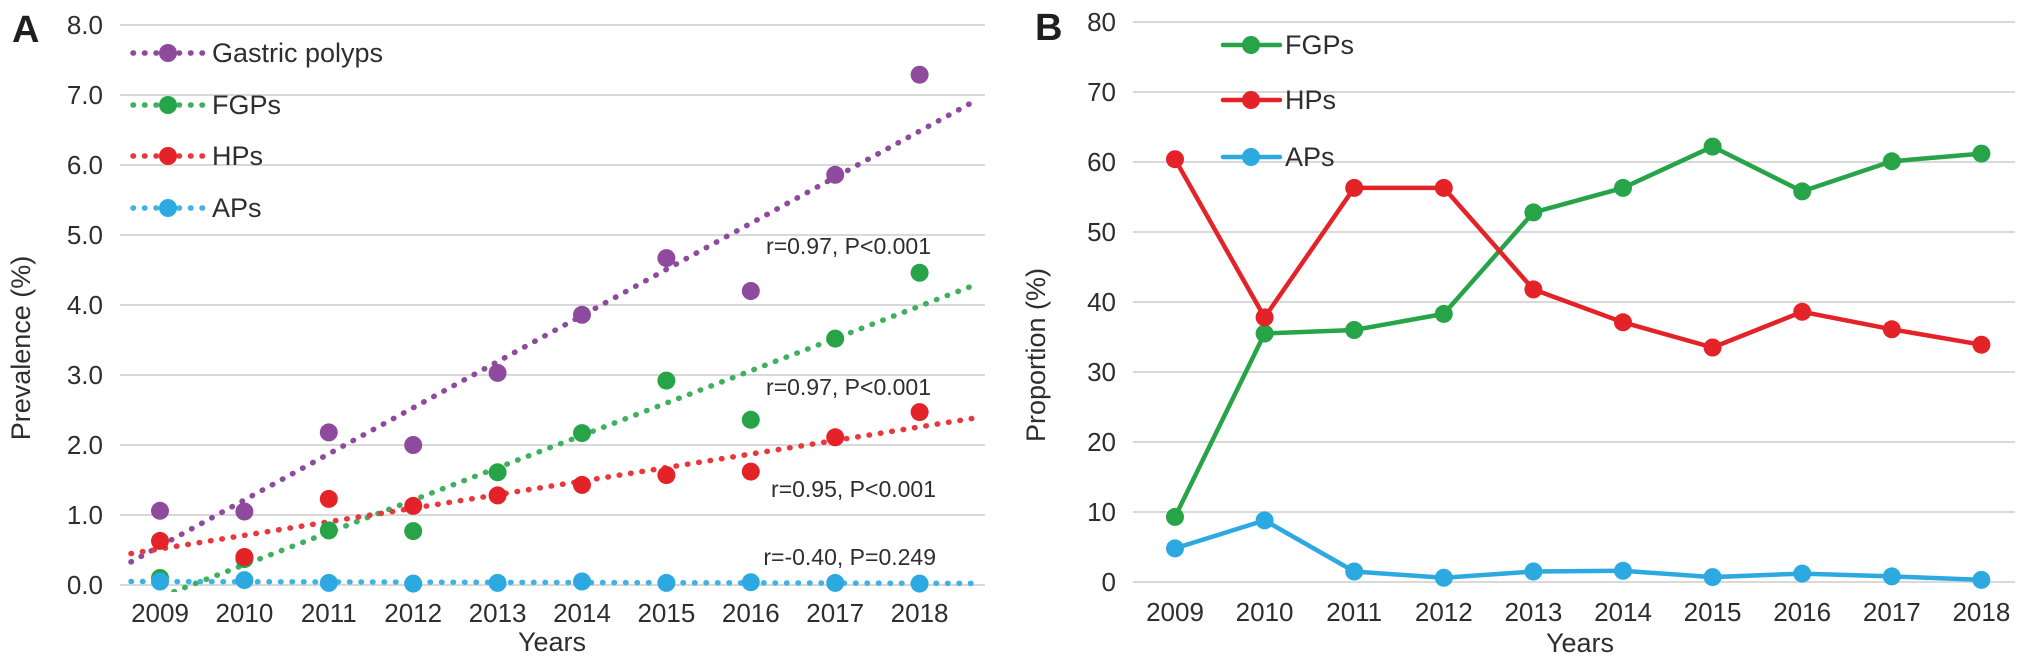 The height and width of the screenshot is (666, 2031). I want to click on y-tick-label: 80, so click(1101, 22).